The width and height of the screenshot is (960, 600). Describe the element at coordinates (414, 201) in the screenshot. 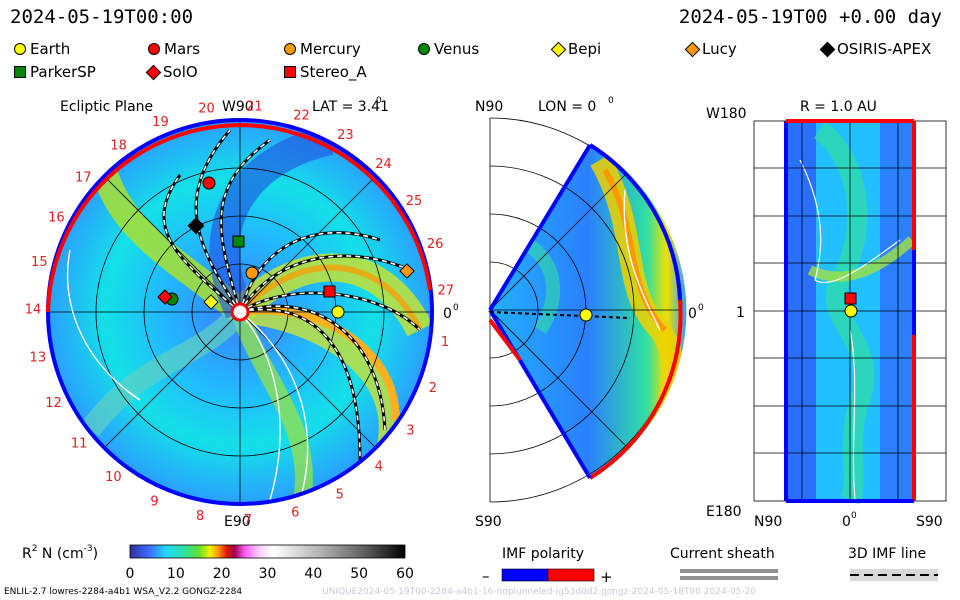

I see `carrington-label: 25` at that location.